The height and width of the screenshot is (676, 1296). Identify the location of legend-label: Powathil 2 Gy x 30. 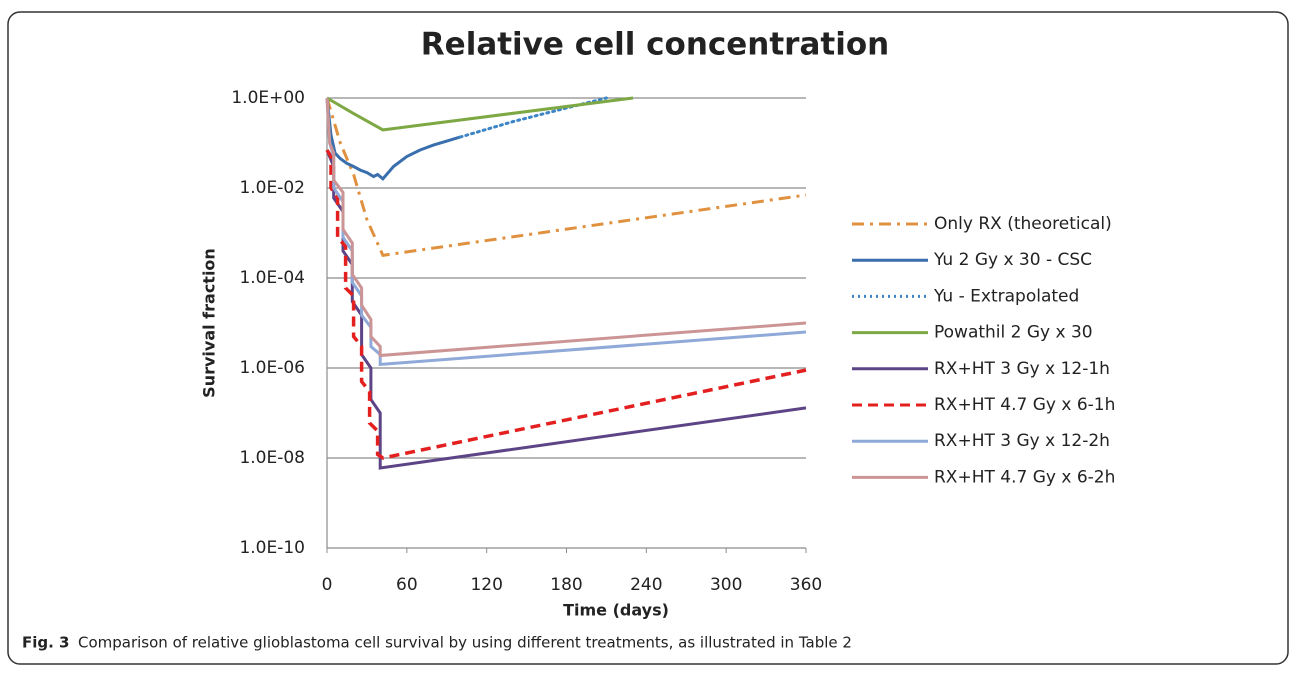
(1013, 333).